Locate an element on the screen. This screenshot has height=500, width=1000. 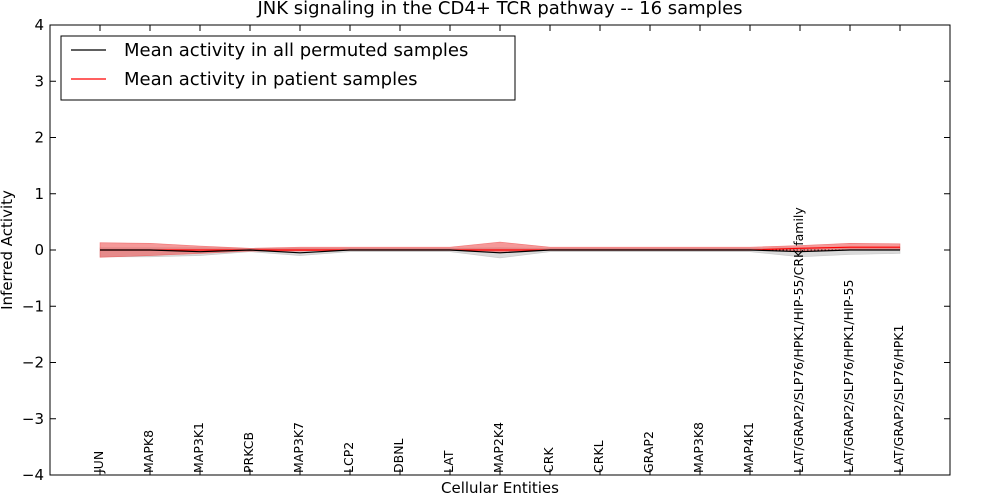
series-line-permuted is located at coordinates (500, 251).